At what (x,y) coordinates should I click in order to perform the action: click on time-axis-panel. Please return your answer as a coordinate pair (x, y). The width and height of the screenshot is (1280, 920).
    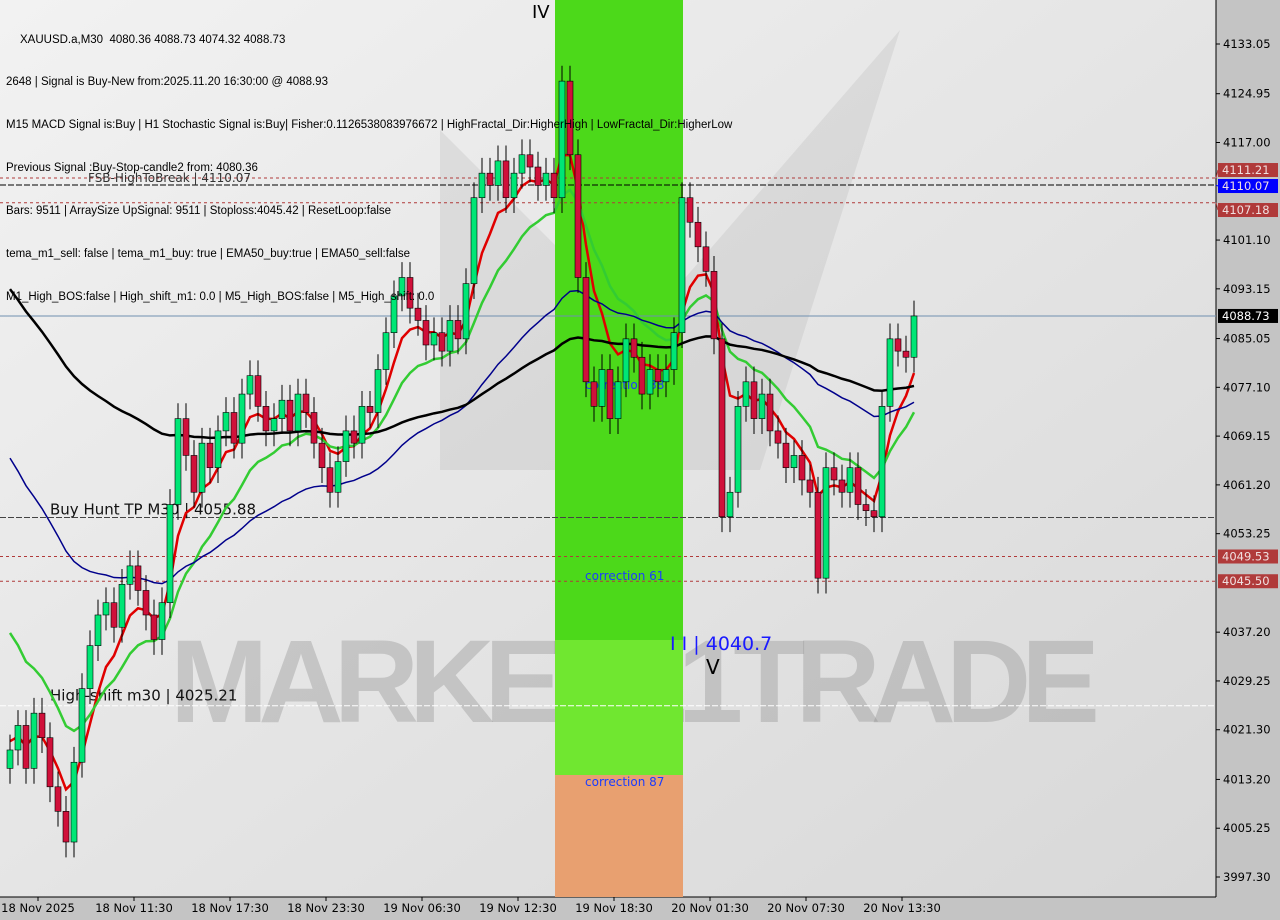
    Looking at the image, I should click on (608, 908).